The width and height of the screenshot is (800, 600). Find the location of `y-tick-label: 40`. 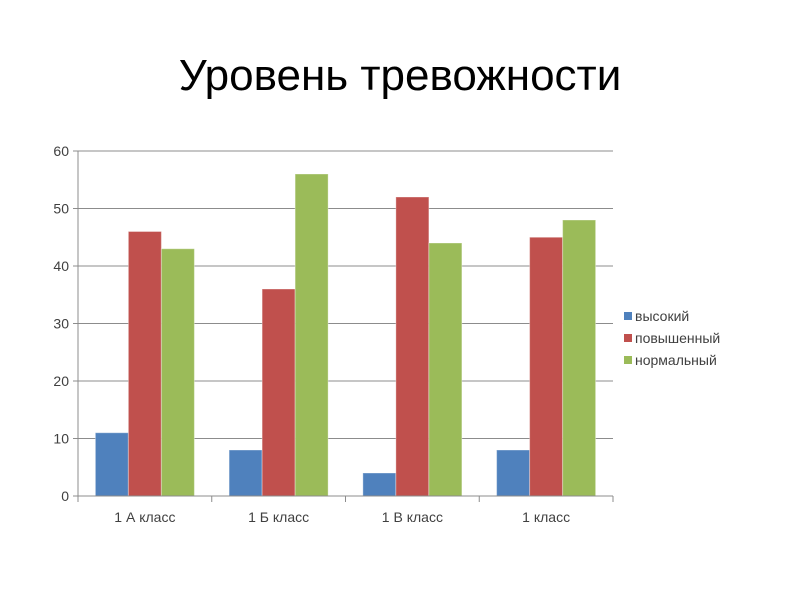

y-tick-label: 40 is located at coordinates (61, 266).